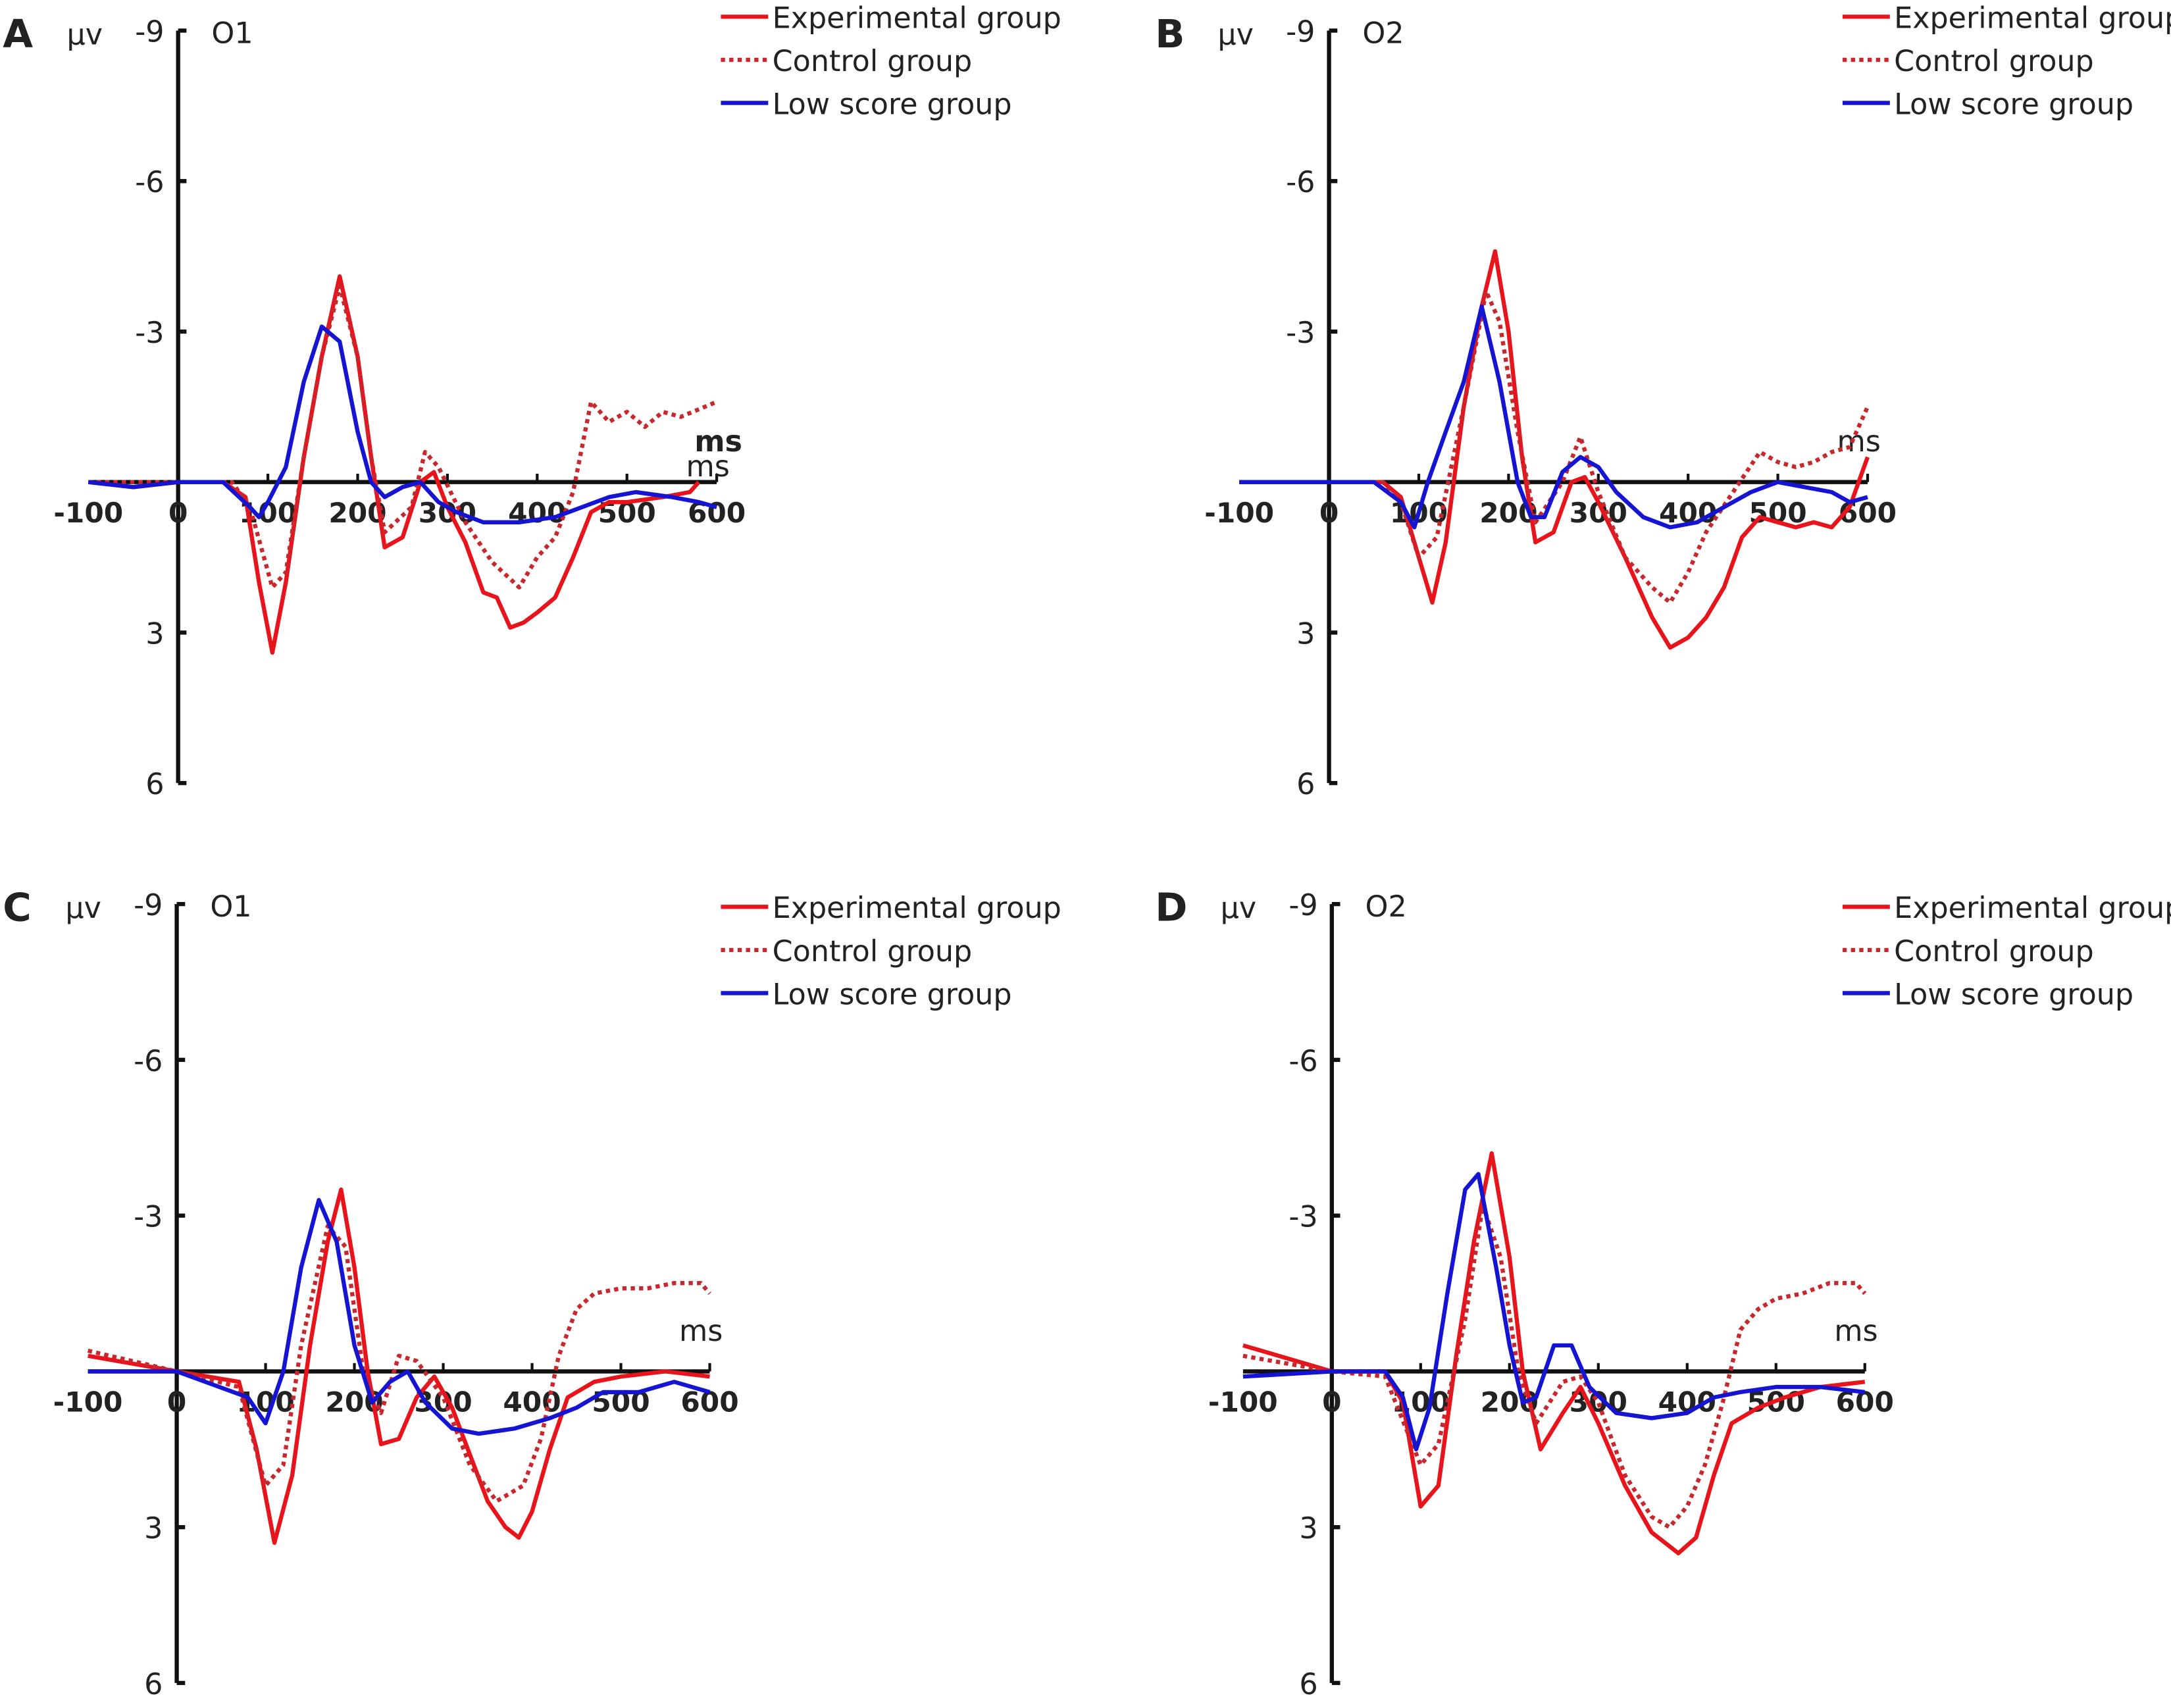 The height and width of the screenshot is (1708, 2171). What do you see at coordinates (18, 34) in the screenshot?
I see `panel-label: A` at bounding box center [18, 34].